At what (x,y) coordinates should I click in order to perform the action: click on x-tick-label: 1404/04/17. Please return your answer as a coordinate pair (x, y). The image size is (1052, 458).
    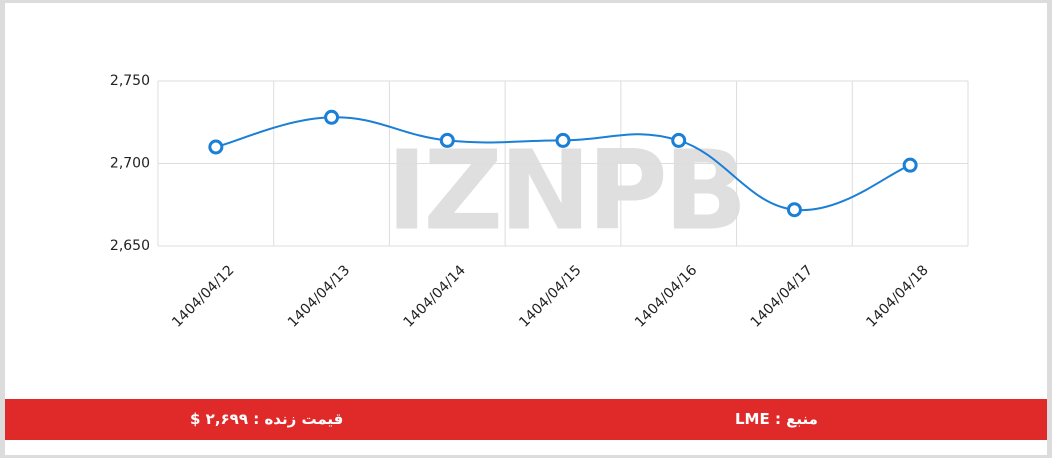
    Looking at the image, I should click on (782, 296).